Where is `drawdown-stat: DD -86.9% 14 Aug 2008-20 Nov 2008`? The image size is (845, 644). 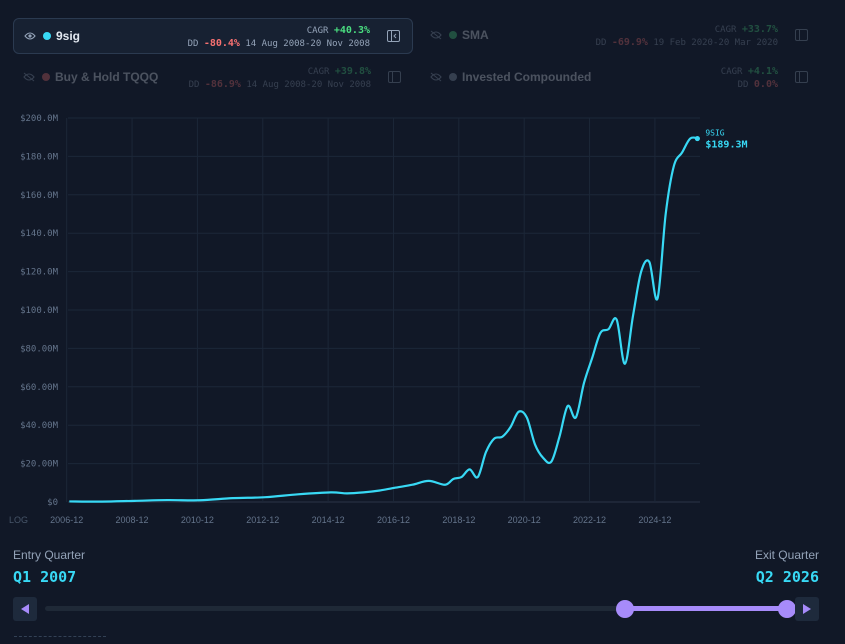
drawdown-stat: DD -86.9% 14 Aug 2008-20 Nov 2008 is located at coordinates (279, 84).